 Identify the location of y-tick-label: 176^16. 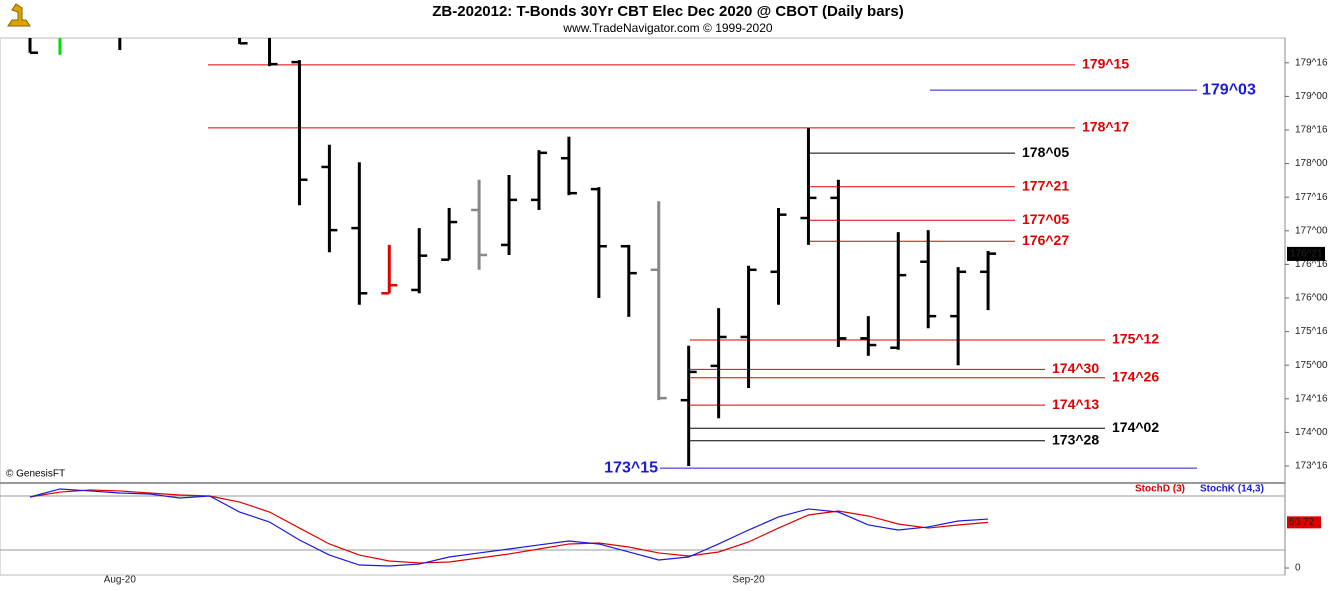
(1311, 264).